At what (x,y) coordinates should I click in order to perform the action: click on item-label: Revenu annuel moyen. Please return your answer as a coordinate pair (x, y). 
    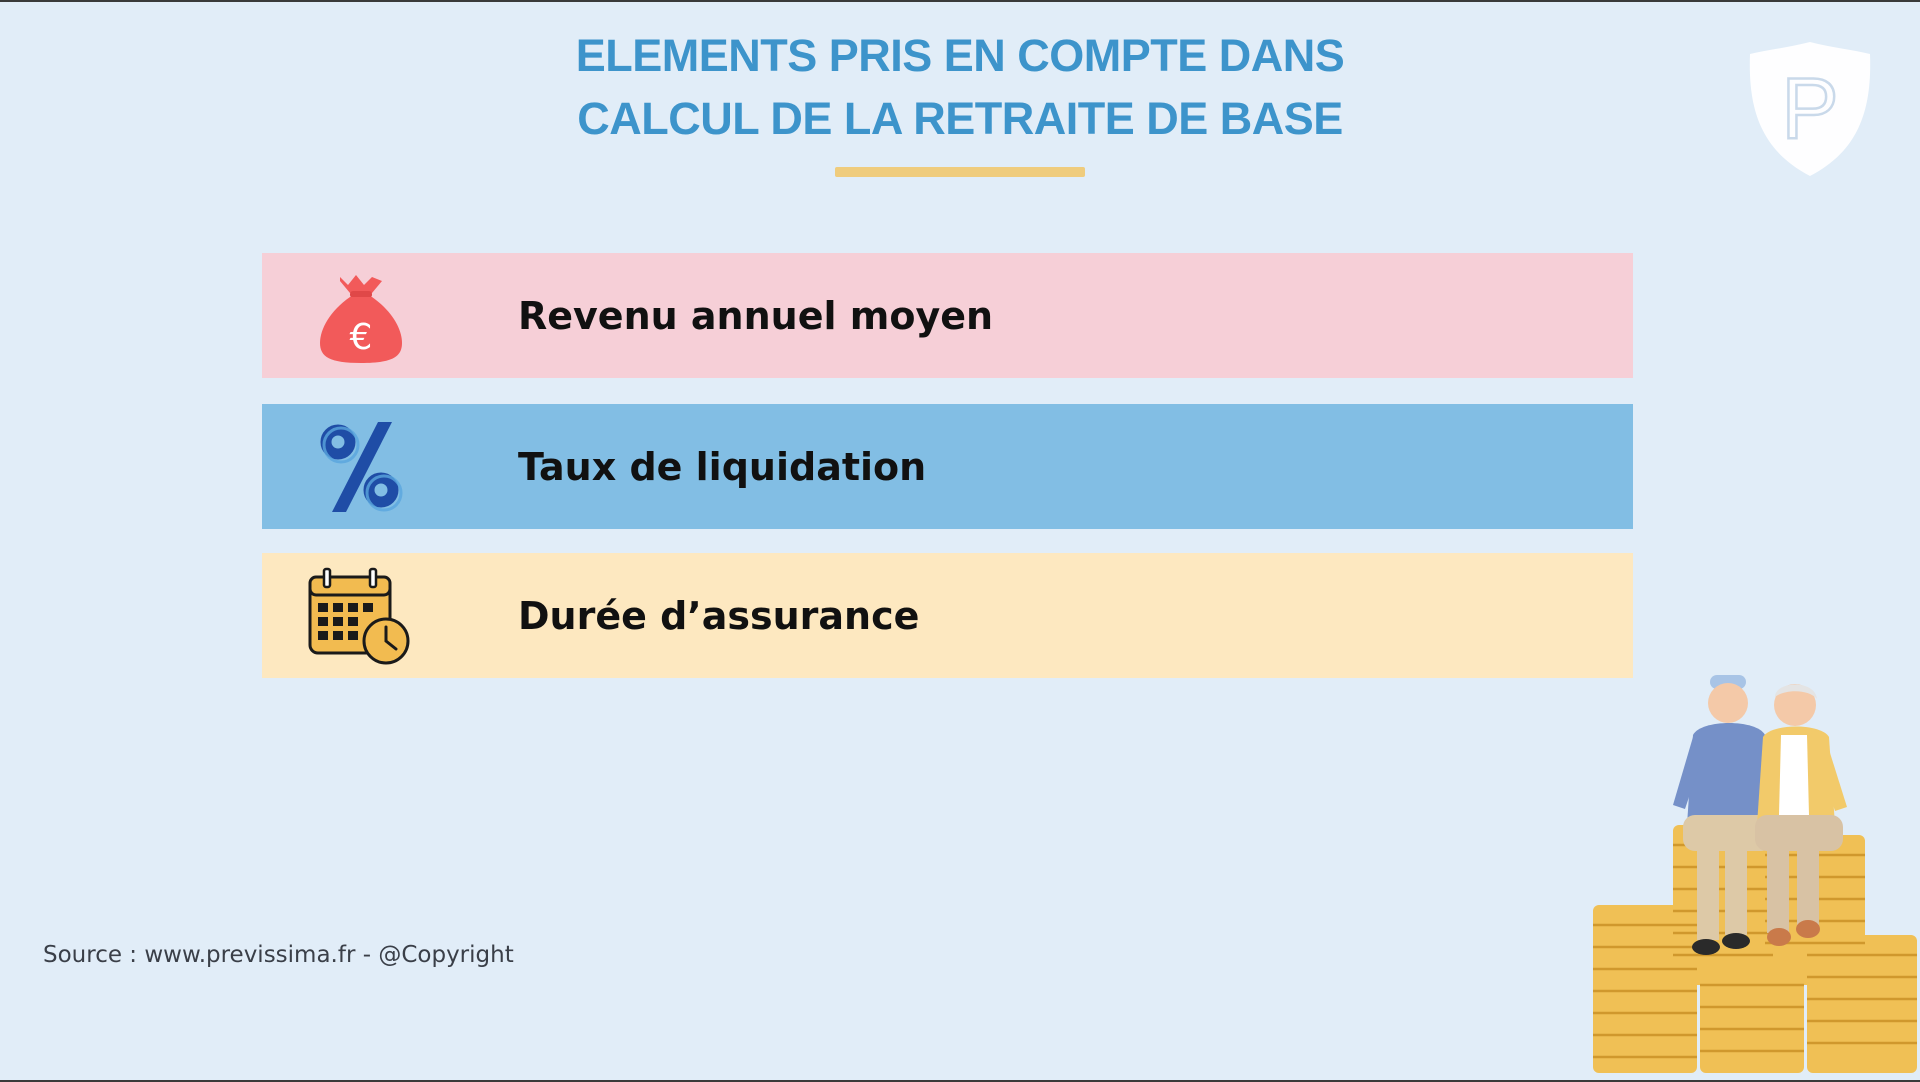
    Looking at the image, I should click on (756, 315).